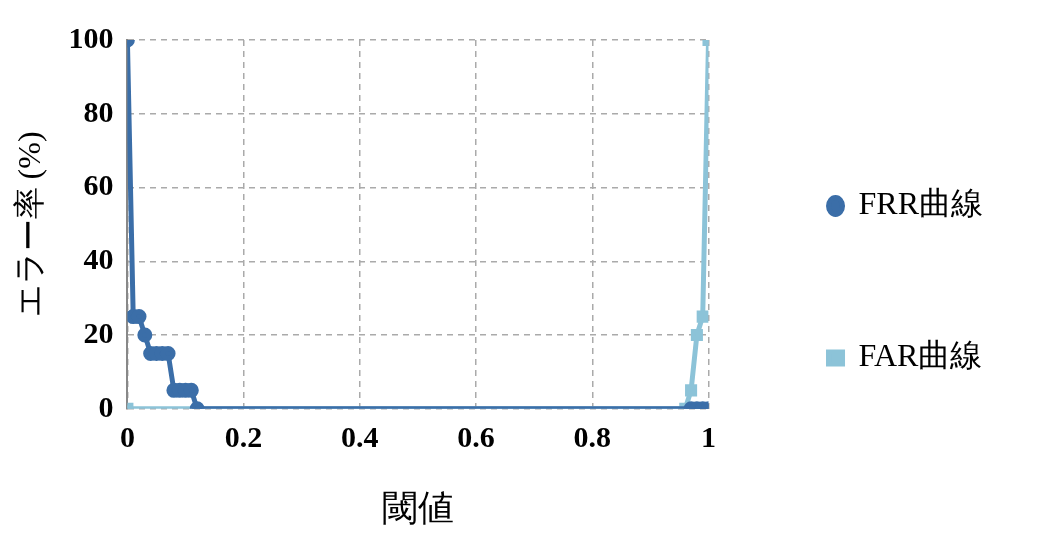  I want to click on x-tick-label: 0.4, so click(360, 436).